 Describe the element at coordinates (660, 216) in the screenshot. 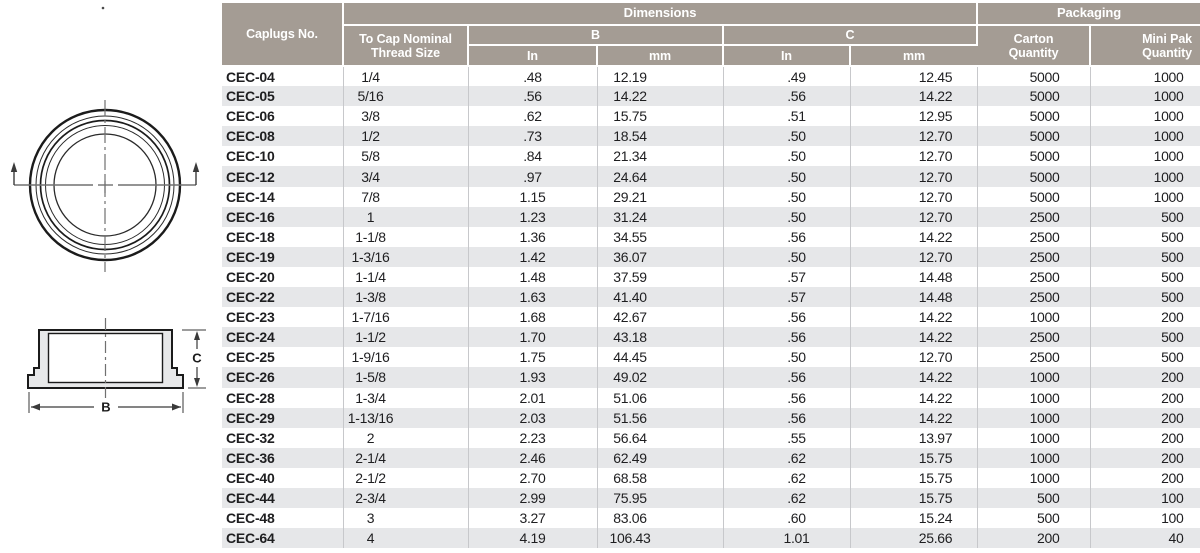

I see `b-mm-cell: 31.24` at that location.